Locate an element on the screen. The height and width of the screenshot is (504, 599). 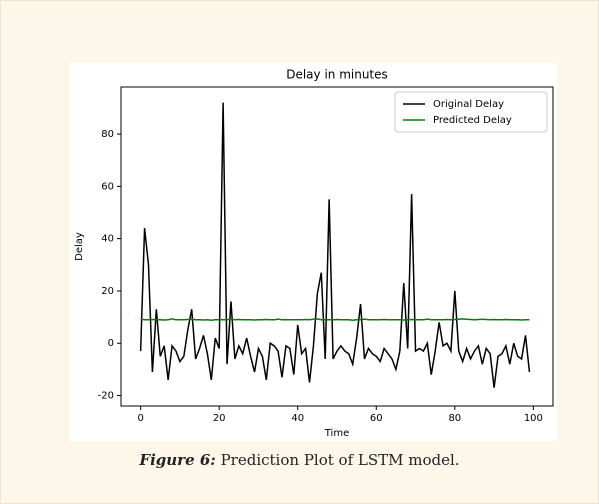
y-tick-label: -20 is located at coordinates (106, 396).